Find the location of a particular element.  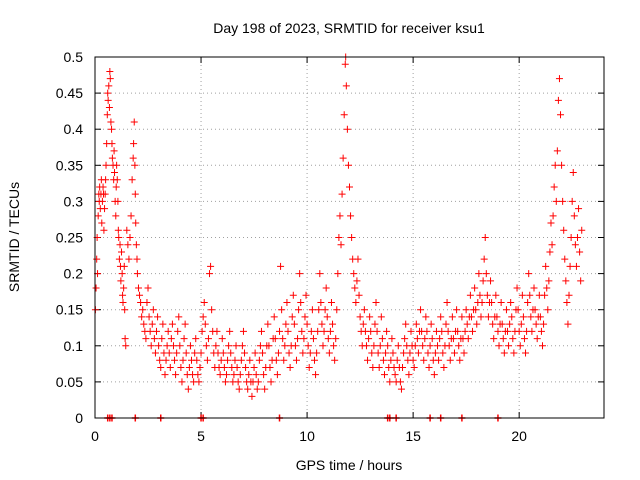

y-tick-labels: 0 0.05 0.1 0.15 0.2 0.25 0.3 0.35 0.4 0.45 0.5 is located at coordinates (69, 237).